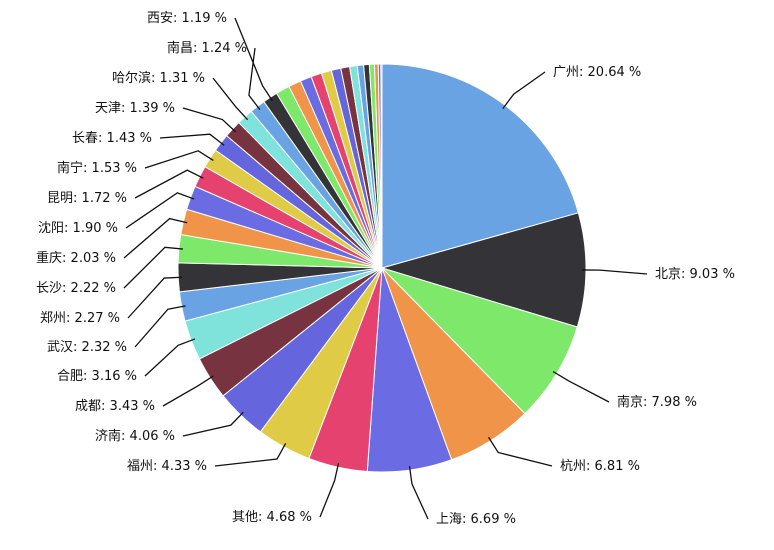 The image size is (774, 550). Describe the element at coordinates (148, 436) in the screenshot. I see `value-label: : 4.06 %` at that location.